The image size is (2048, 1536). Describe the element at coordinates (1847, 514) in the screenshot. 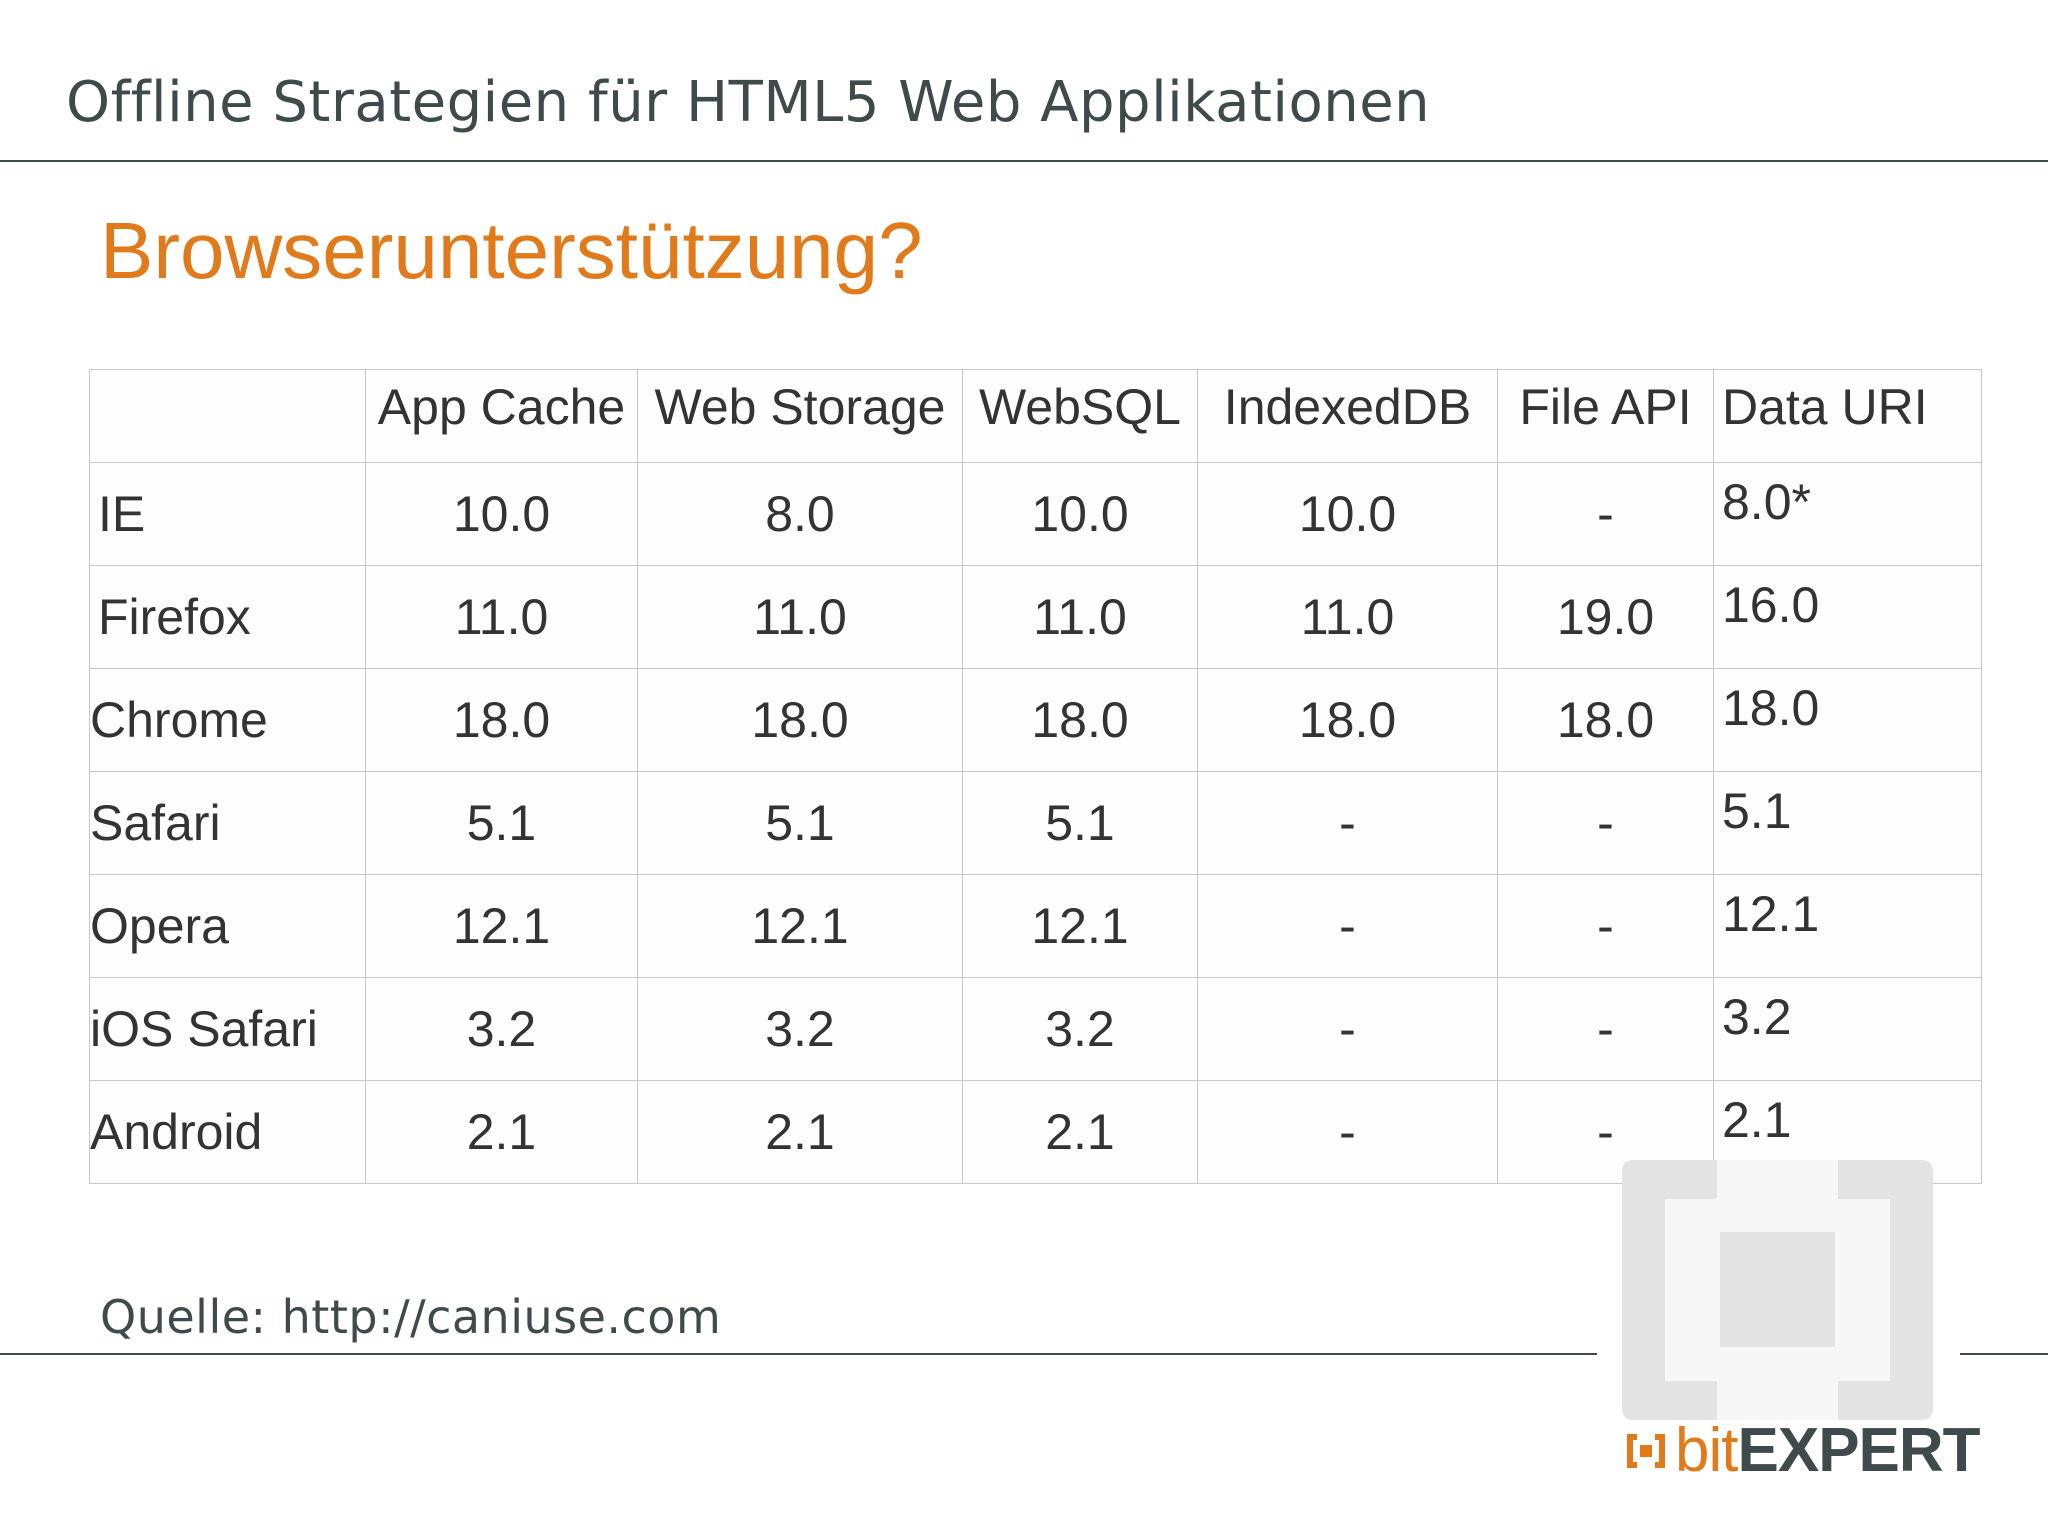

I see `version-cell: 8.0*` at that location.